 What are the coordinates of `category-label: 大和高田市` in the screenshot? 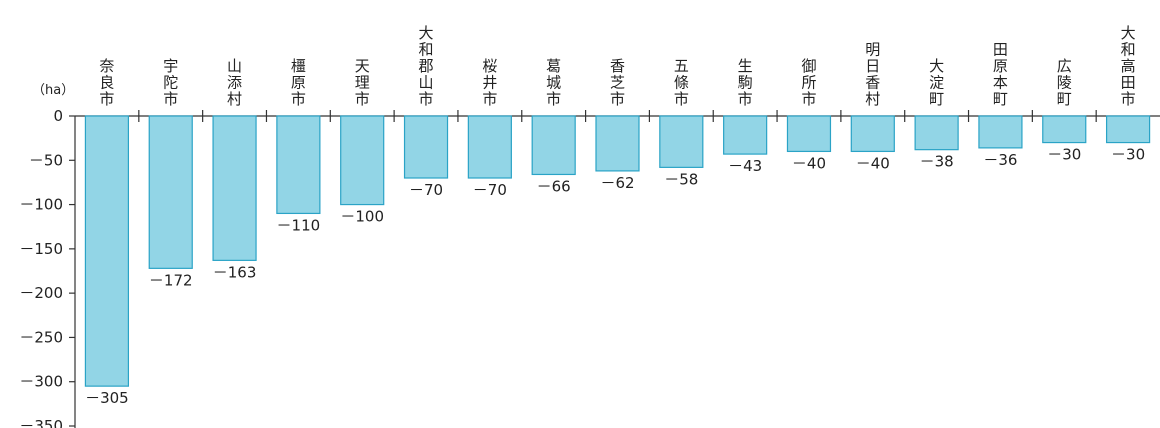 It's located at (1128, 66).